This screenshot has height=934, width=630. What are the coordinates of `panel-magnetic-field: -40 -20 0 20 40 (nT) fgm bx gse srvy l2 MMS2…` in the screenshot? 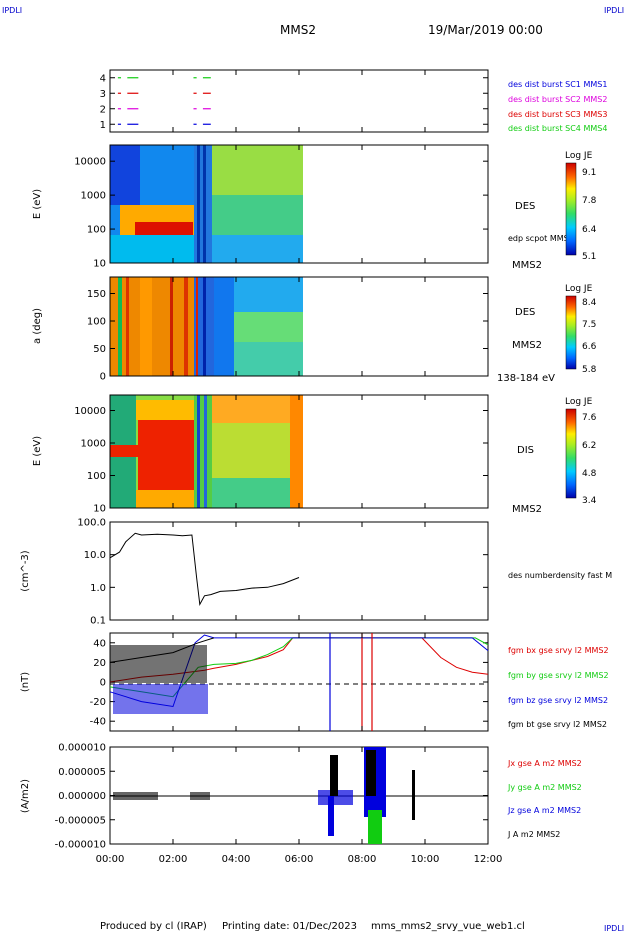 It's located at (314, 682).